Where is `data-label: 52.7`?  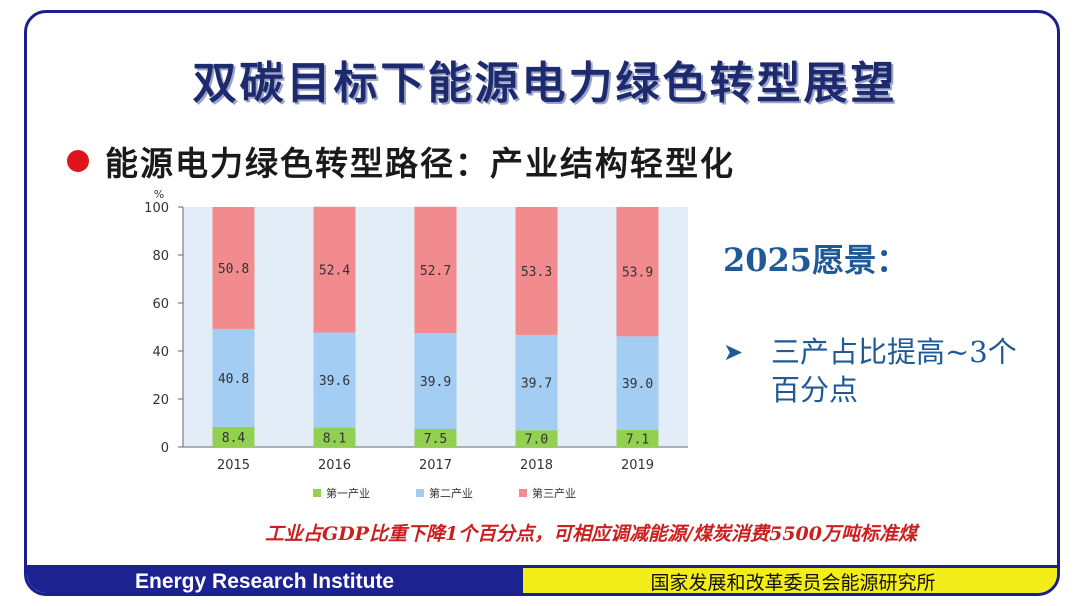
data-label: 52.7 is located at coordinates (435, 271).